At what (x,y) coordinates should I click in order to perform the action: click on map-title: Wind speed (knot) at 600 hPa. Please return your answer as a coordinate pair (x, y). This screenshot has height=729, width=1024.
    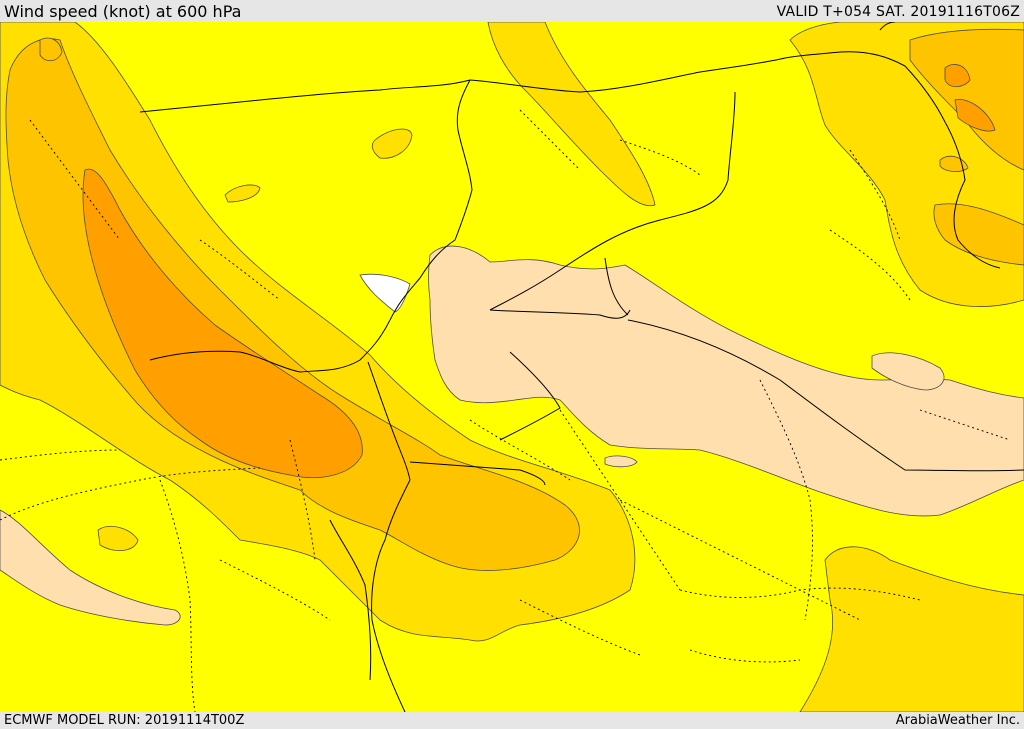
    Looking at the image, I should click on (123, 11).